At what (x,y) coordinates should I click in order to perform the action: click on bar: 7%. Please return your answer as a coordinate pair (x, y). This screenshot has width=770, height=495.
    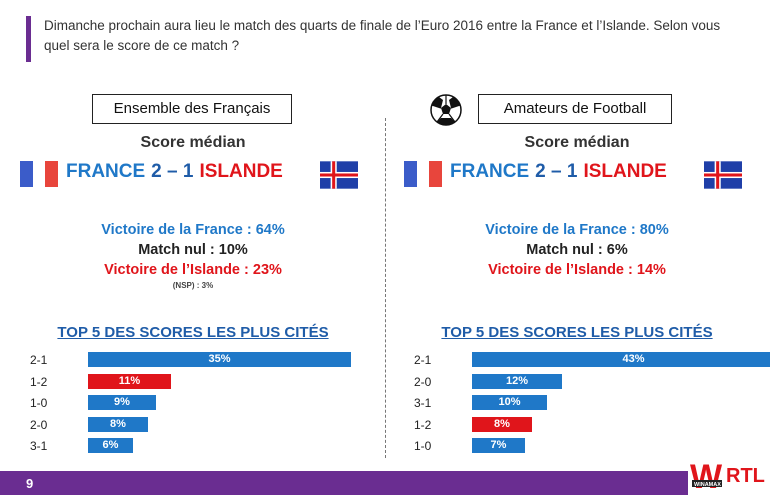
    Looking at the image, I should click on (498, 445).